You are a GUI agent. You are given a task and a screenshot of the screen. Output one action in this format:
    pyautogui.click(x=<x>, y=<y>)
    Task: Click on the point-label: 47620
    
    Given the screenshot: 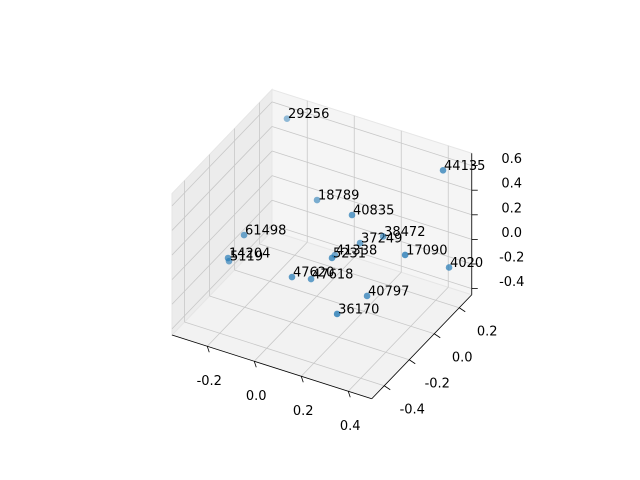 What is the action you would take?
    pyautogui.click(x=313, y=273)
    